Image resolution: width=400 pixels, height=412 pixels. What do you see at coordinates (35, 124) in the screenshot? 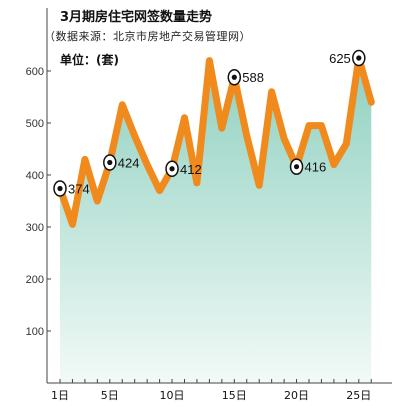
I see `y-tick-label: 500` at bounding box center [35, 124].